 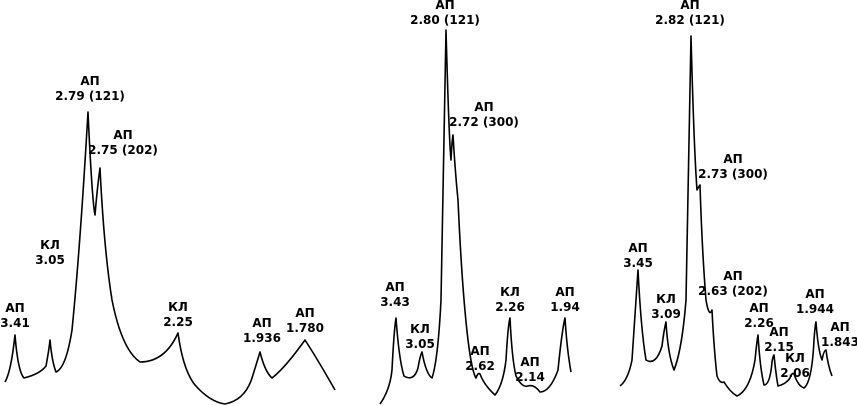 What do you see at coordinates (779, 347) in the screenshot?
I see `peak-d-spacing: 2.15` at bounding box center [779, 347].